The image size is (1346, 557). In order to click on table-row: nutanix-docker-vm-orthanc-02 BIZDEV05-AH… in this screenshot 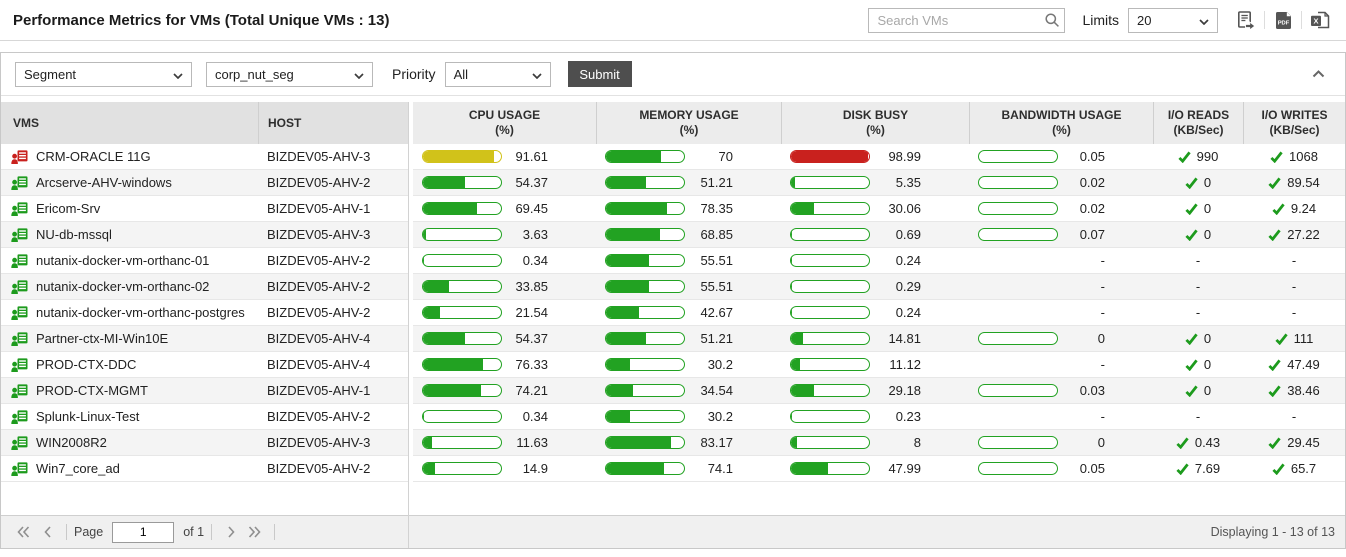, I will do `click(673, 287)`.